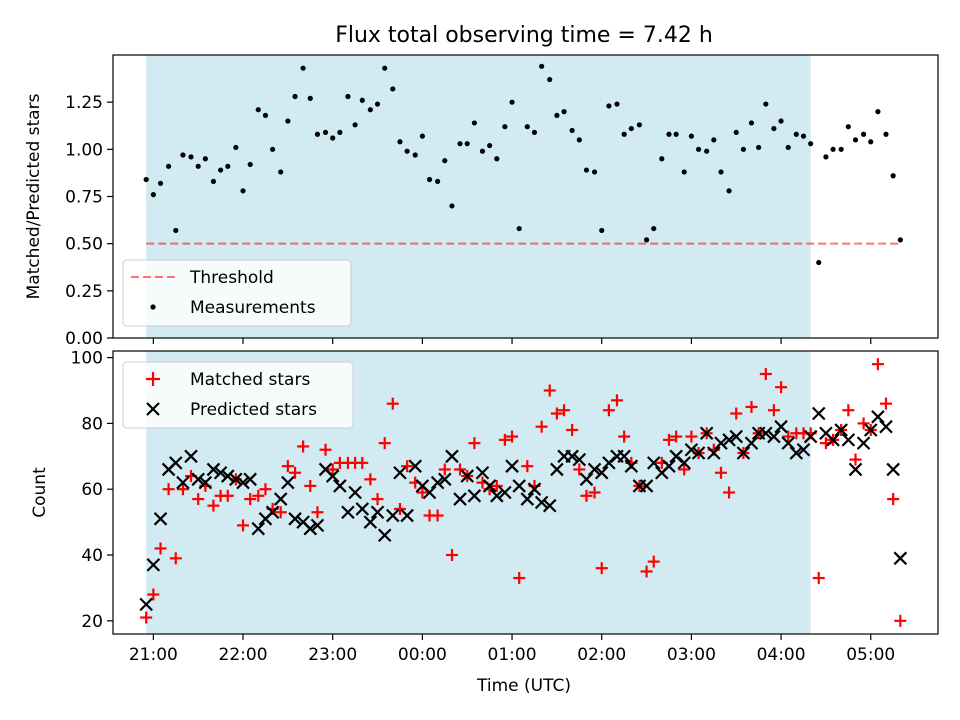 The height and width of the screenshot is (720, 960). I want to click on bottom-y-axis-label: Count, so click(40, 492).